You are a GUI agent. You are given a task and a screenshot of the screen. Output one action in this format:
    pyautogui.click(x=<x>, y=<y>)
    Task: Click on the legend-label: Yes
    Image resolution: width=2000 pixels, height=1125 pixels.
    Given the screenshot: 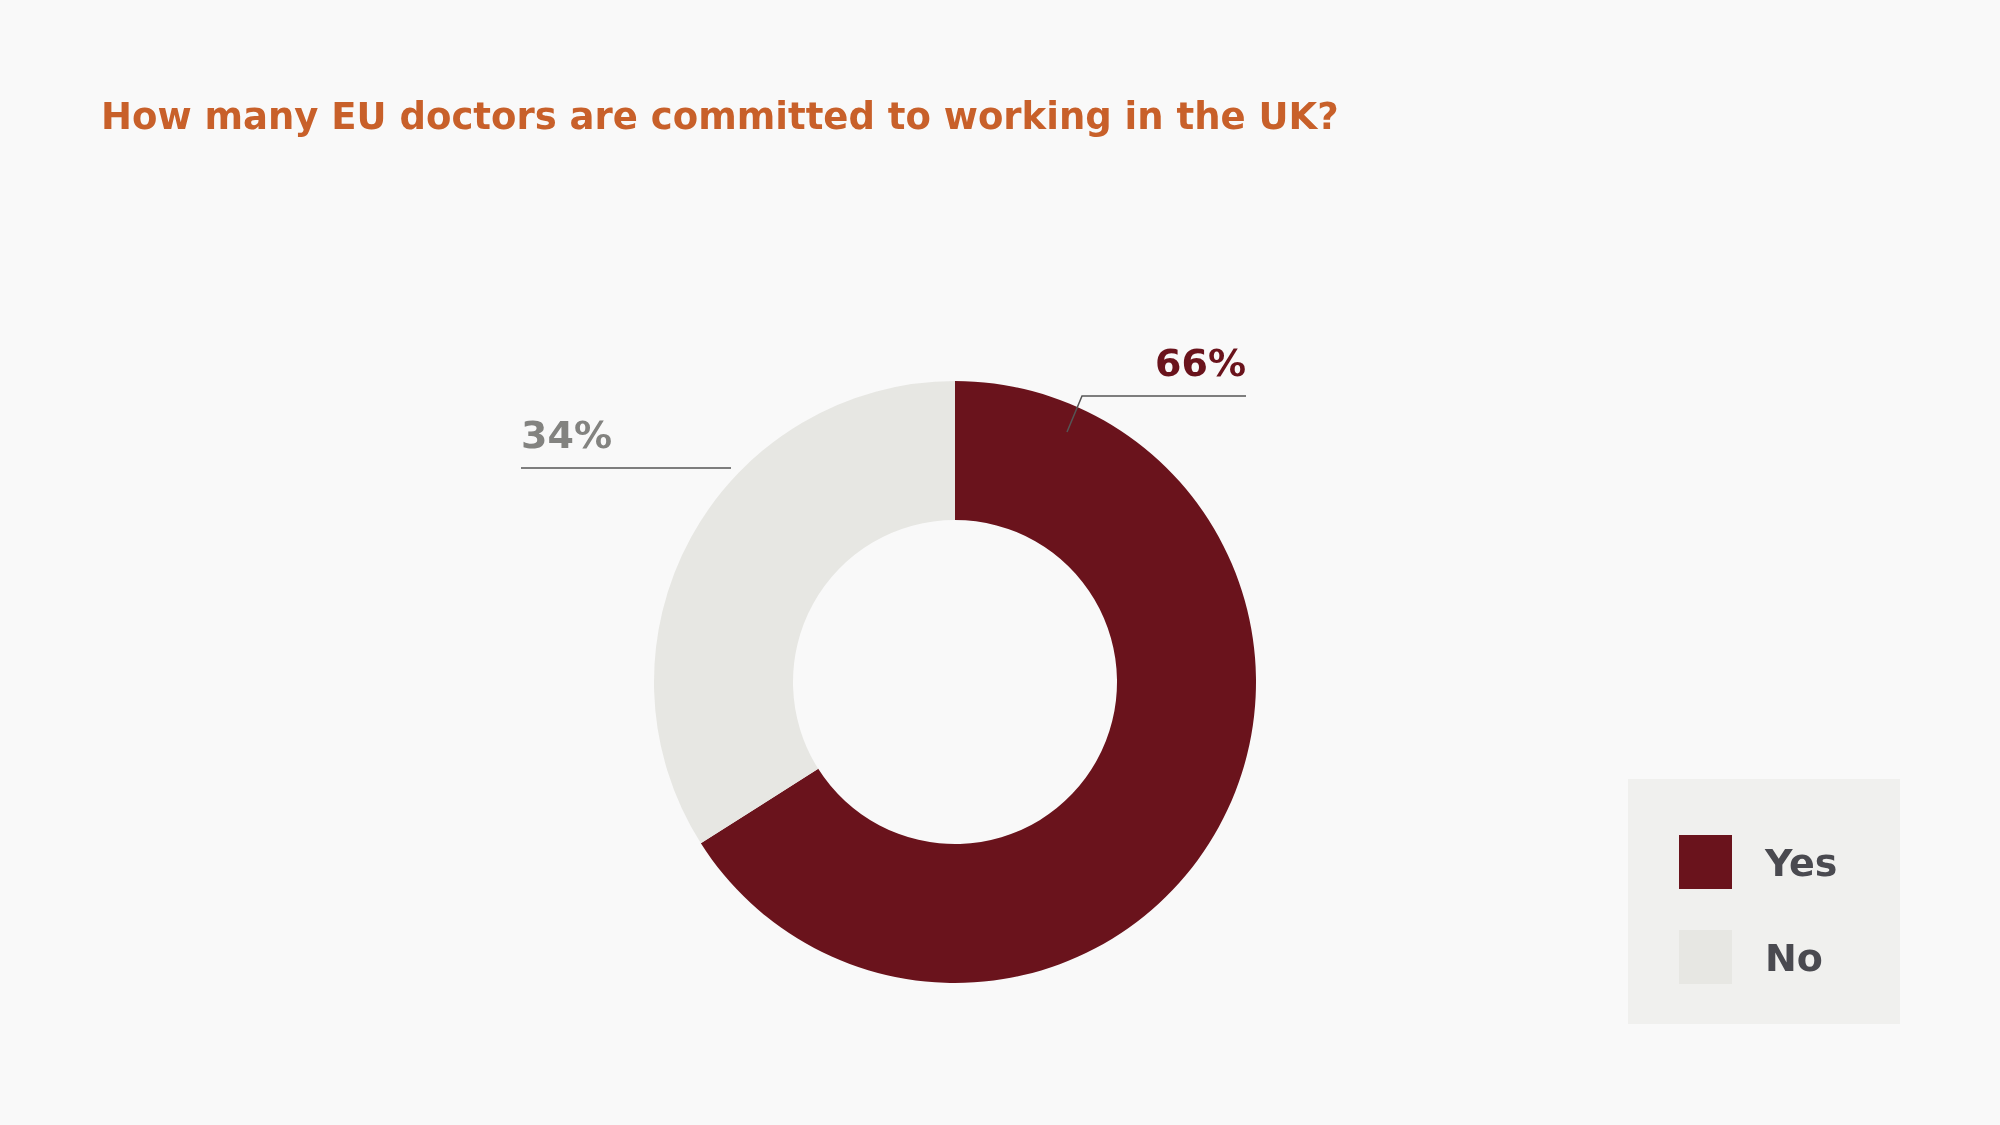 What is the action you would take?
    pyautogui.click(x=1801, y=863)
    